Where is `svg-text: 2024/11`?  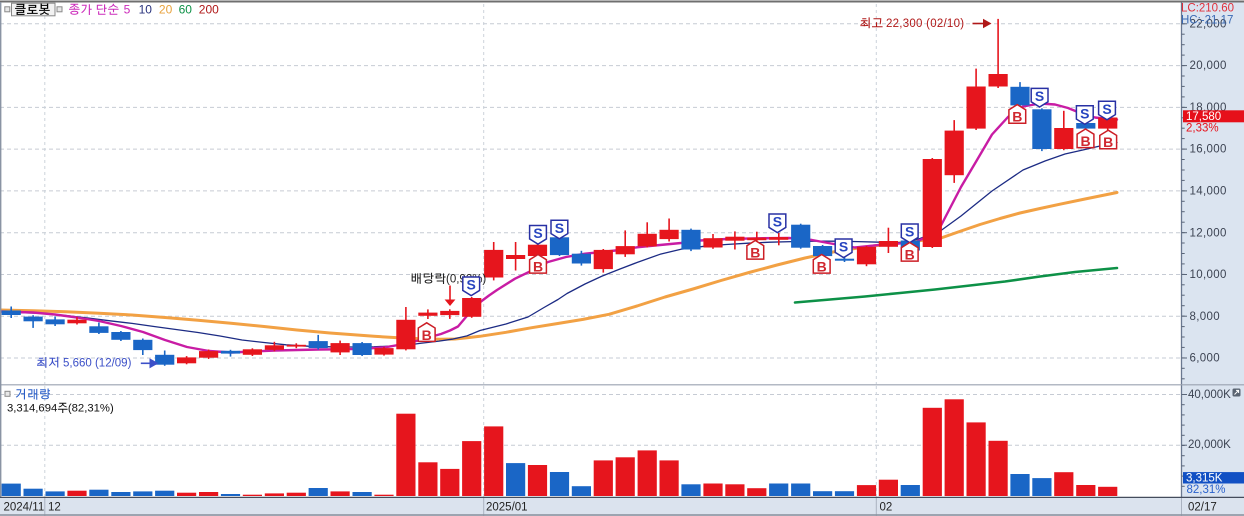 svg-text: 2024/11 is located at coordinates (24, 508).